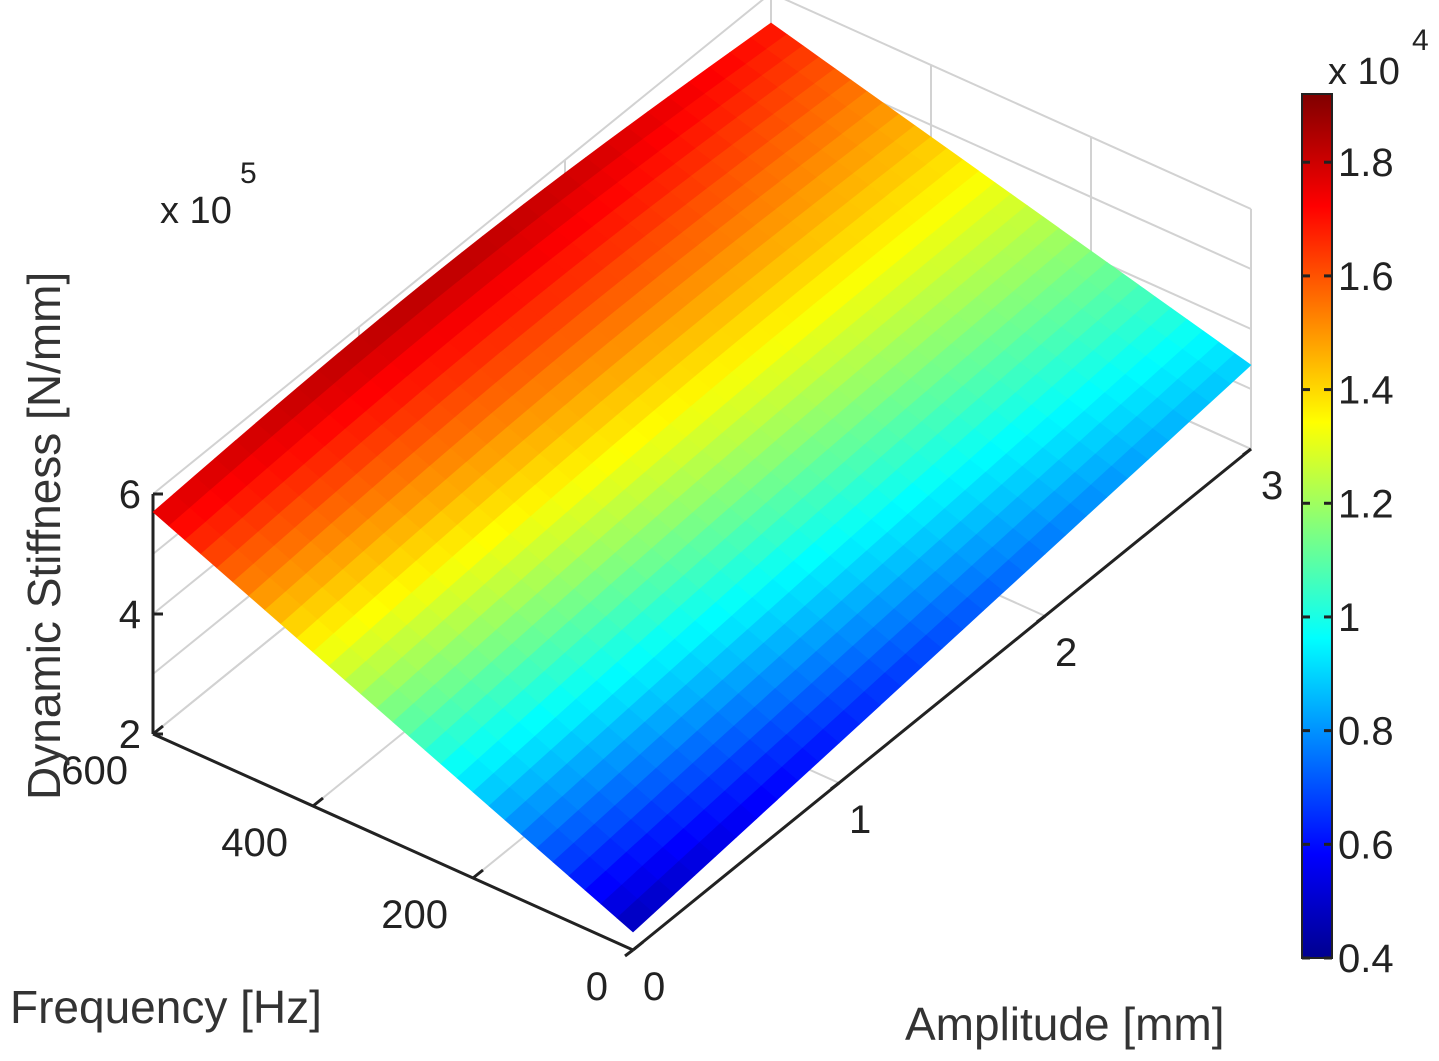 The width and height of the screenshot is (1439, 1061). Describe the element at coordinates (393, 842) in the screenshot. I see `y-axis-line` at that location.